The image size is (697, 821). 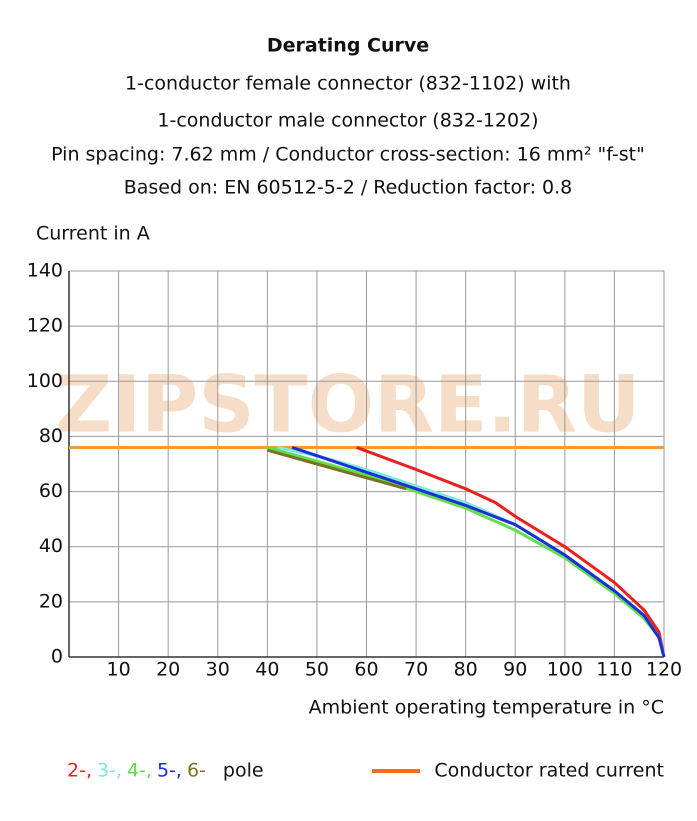 I want to click on x-tick-label: 120, so click(x=664, y=670).